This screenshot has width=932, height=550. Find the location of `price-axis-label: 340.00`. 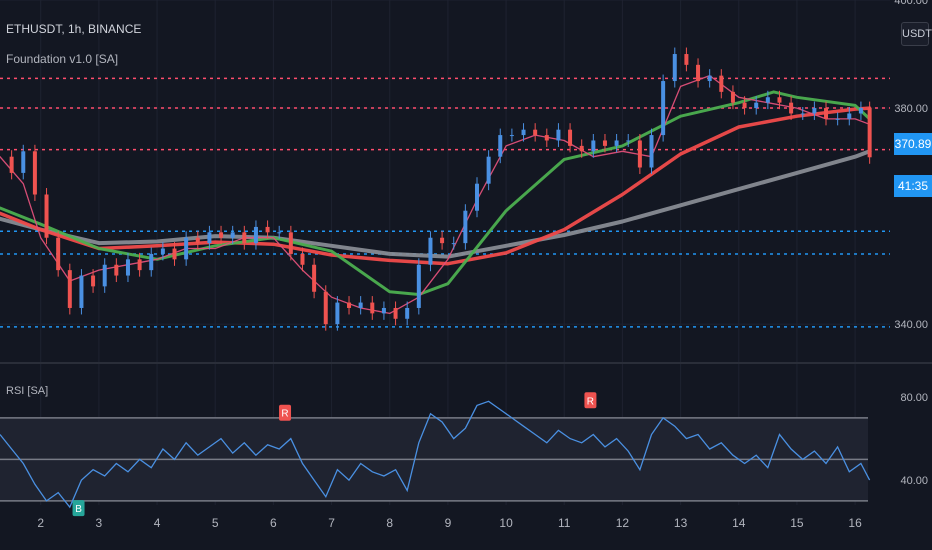

price-axis-label: 340.00 is located at coordinates (911, 325).